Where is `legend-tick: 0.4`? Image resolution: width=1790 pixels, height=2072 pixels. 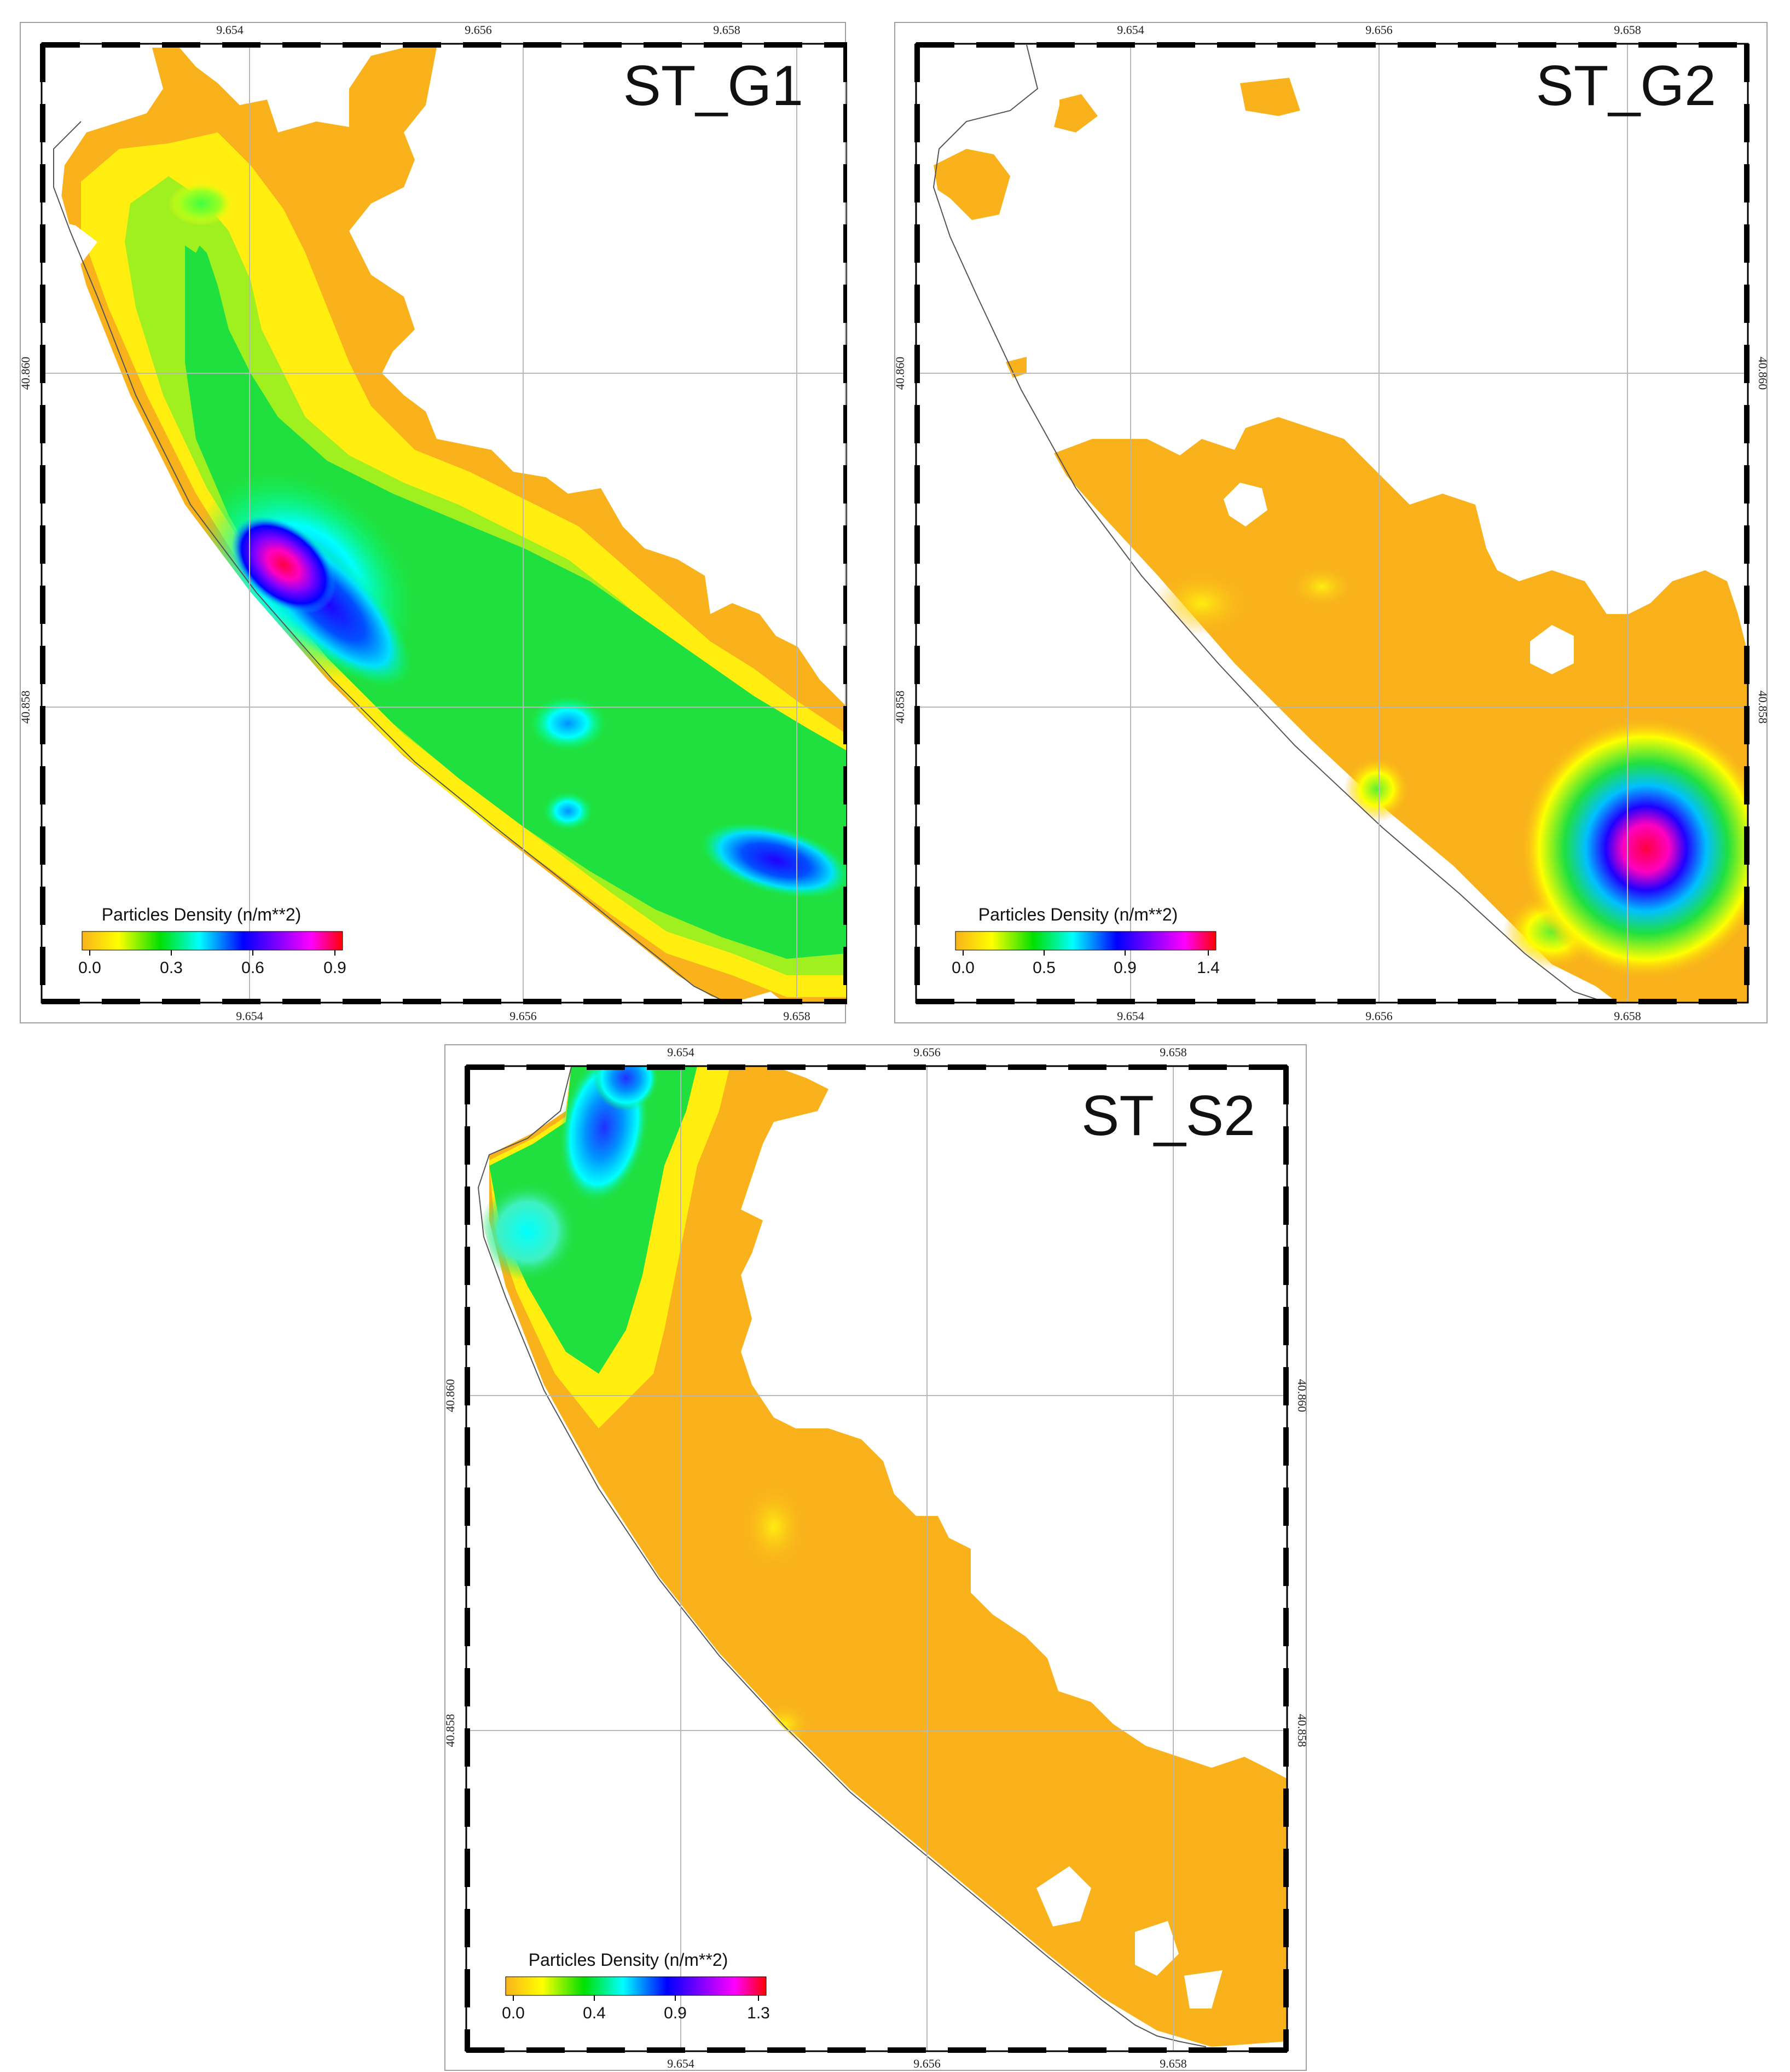 legend-tick: 0.4 is located at coordinates (594, 2013).